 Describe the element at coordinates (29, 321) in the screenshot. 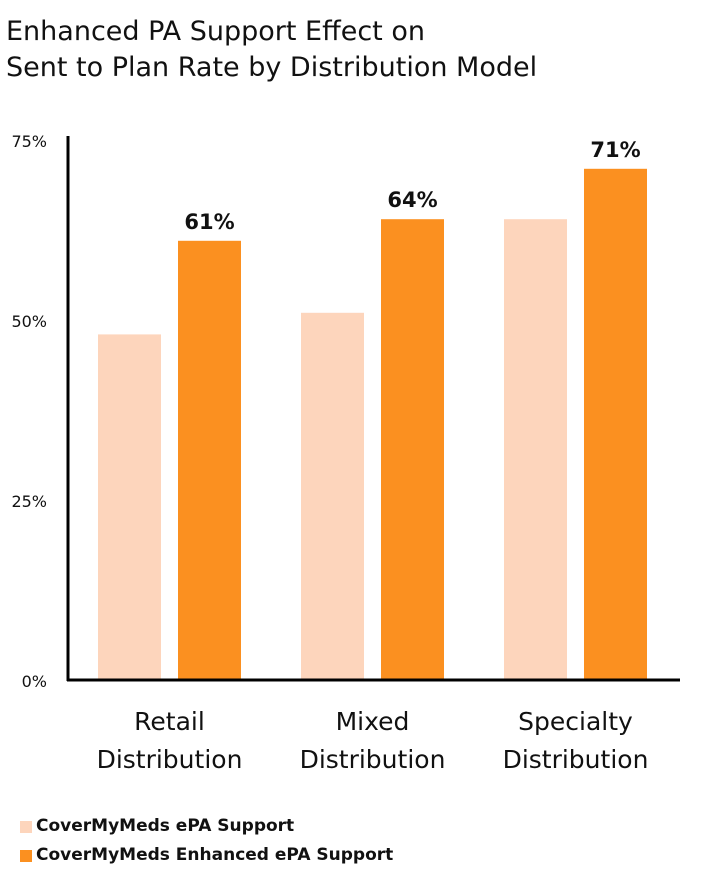

I see `y-tick-label: 50%` at that location.